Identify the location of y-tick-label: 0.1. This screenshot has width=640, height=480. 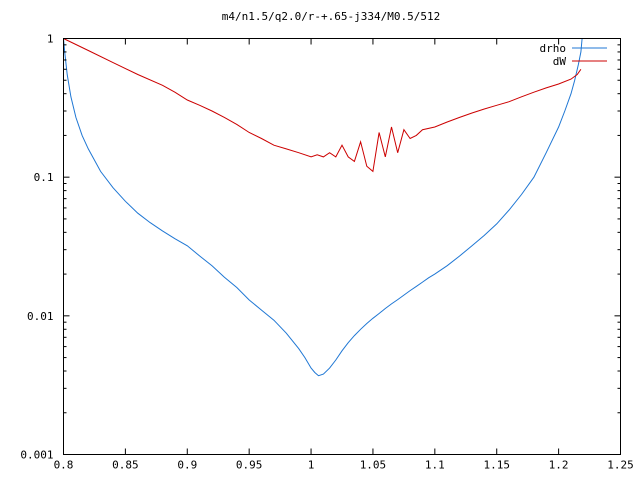
(44, 177).